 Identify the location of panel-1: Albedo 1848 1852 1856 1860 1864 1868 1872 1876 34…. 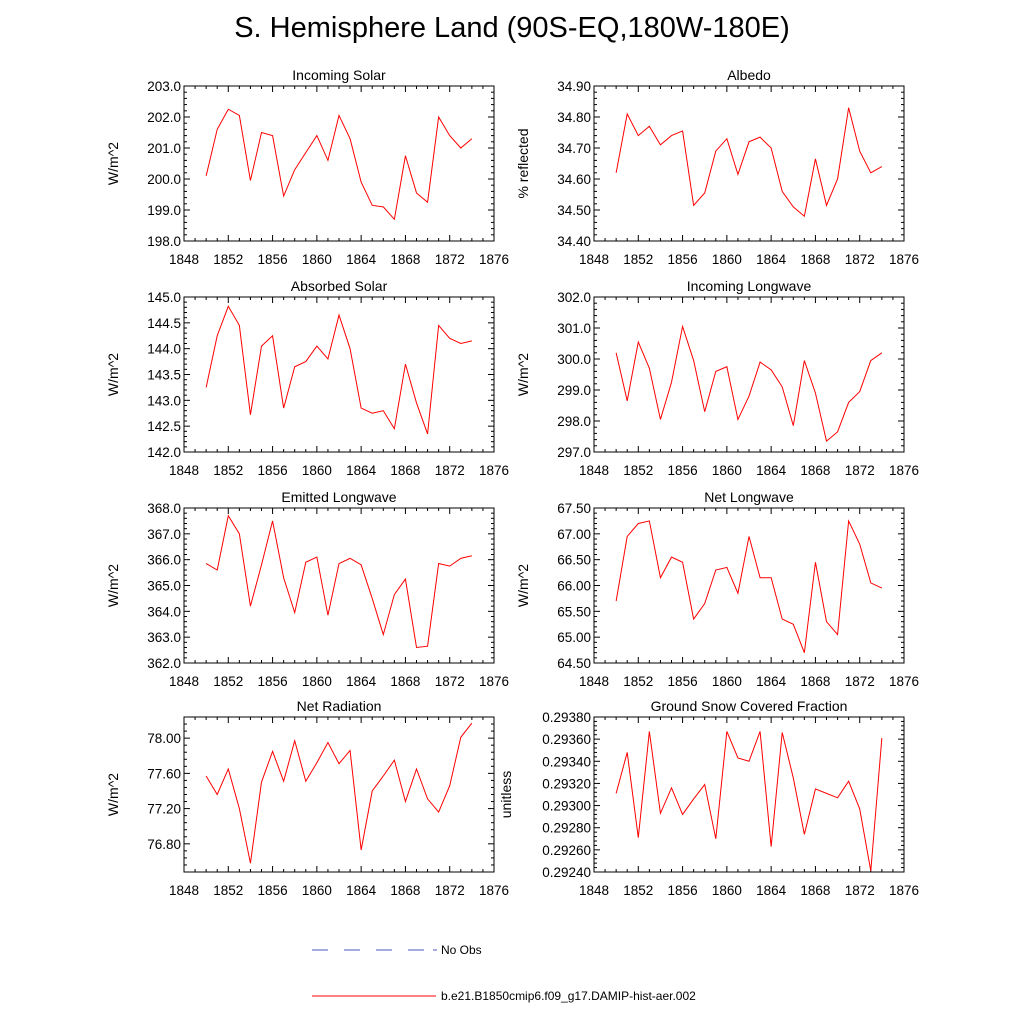
(717, 167).